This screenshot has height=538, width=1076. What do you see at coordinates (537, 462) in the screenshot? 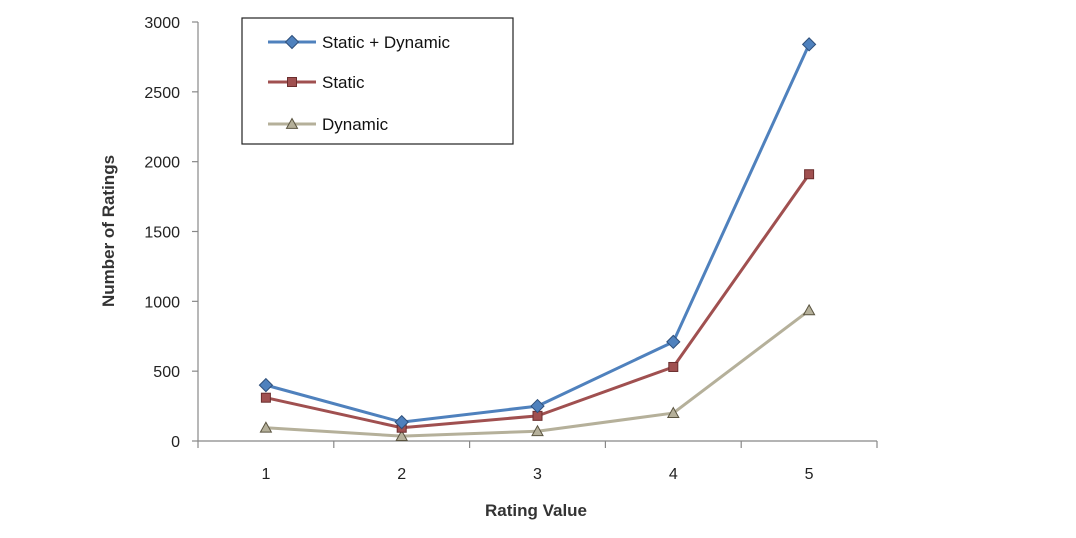
I see `x-ticks: 1 2 3 4 5` at bounding box center [537, 462].